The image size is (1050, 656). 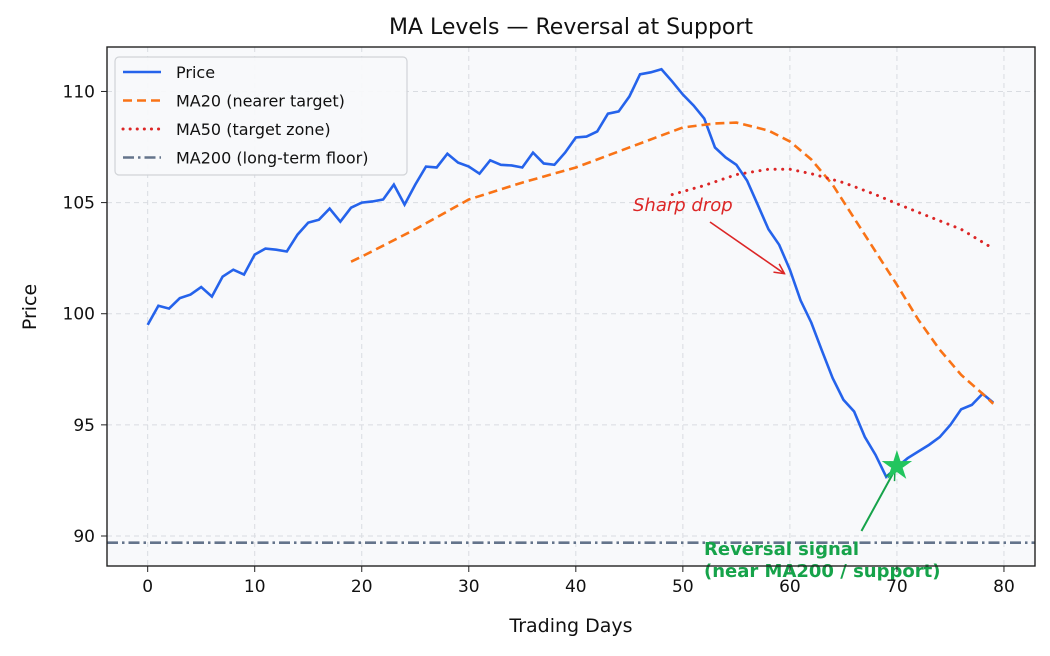 I want to click on x-tick-label: 30, so click(x=469, y=587).